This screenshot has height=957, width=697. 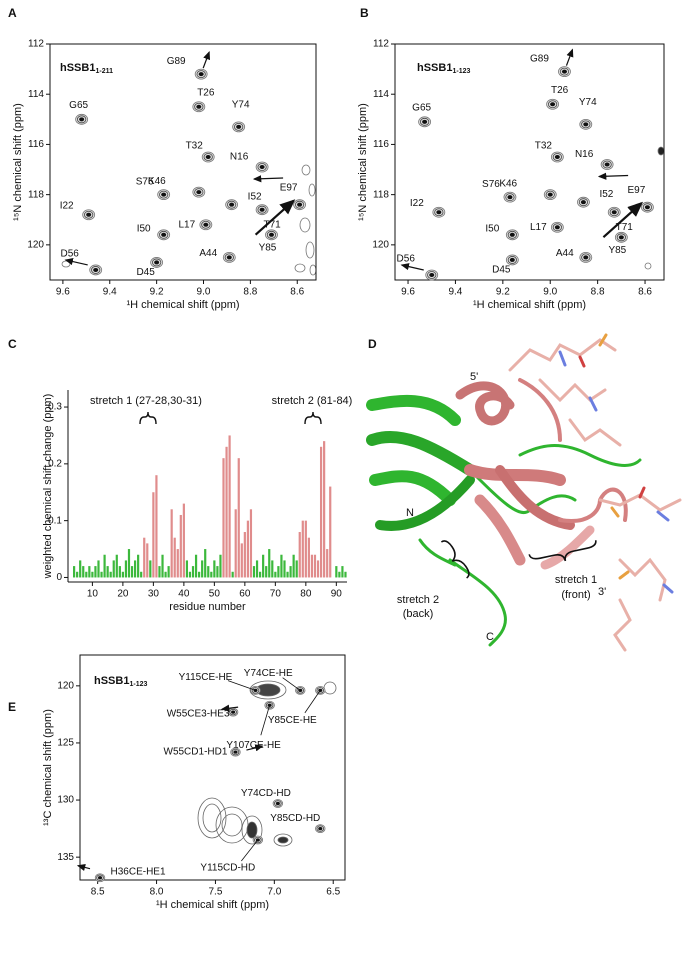 What do you see at coordinates (253, 745) in the screenshot?
I see `peak-label: Y107CE-HE` at bounding box center [253, 745].